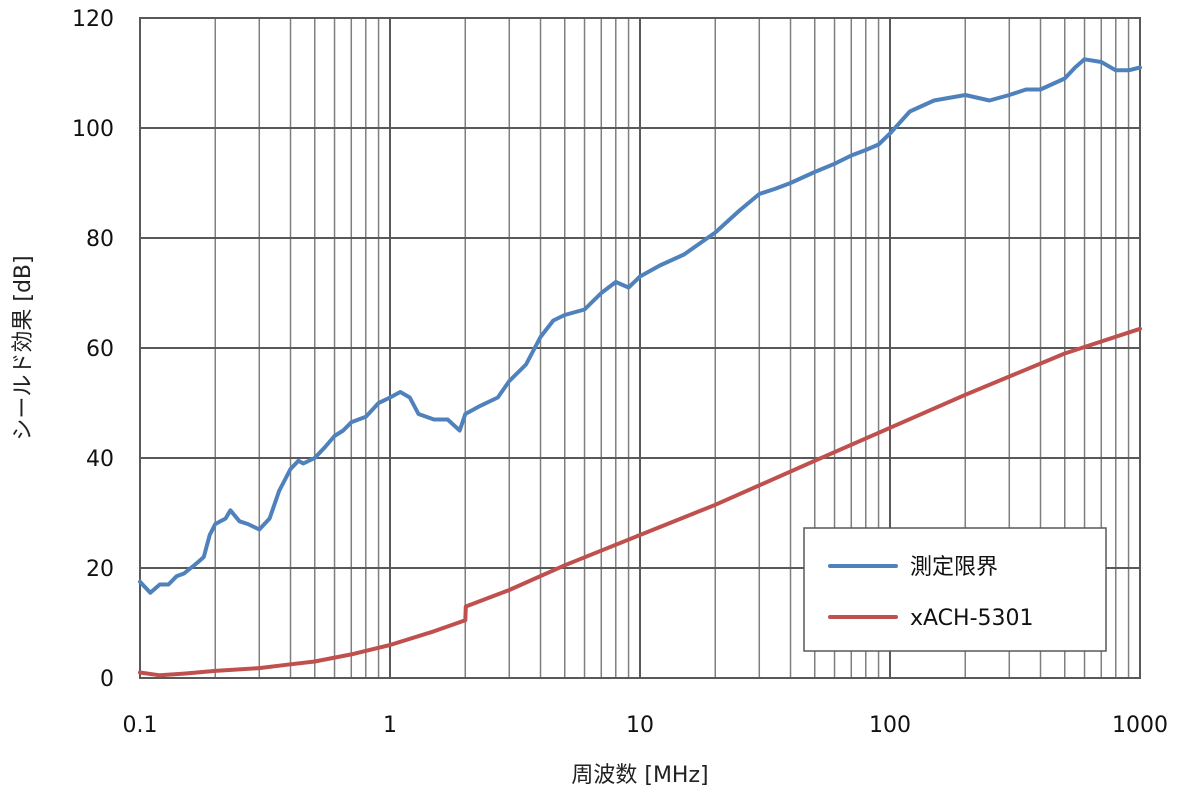 This screenshot has height=793, width=1184. I want to click on x-tick-label: 0.1, so click(140, 725).